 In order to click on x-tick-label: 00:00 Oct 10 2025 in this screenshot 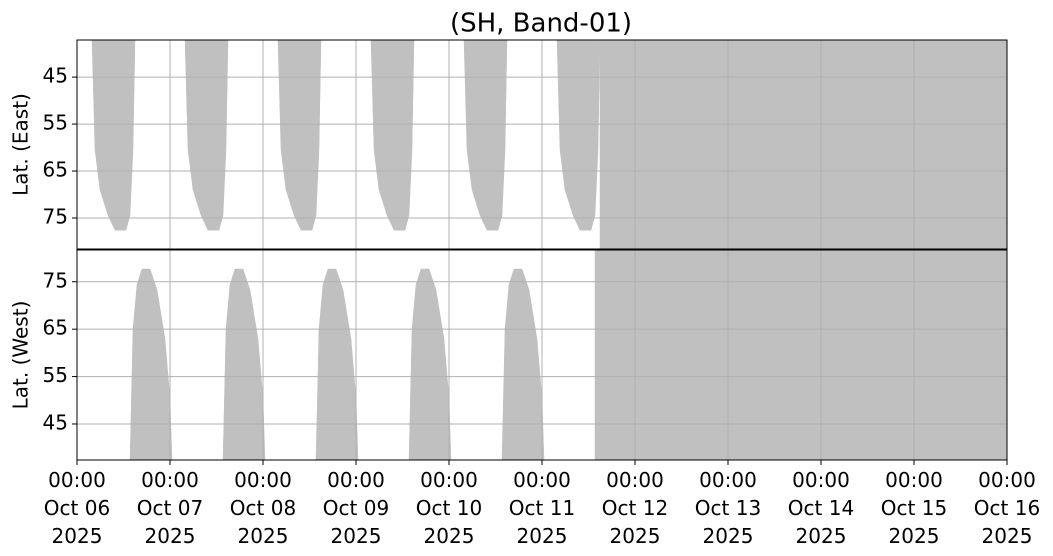, I will do `click(449, 508)`.